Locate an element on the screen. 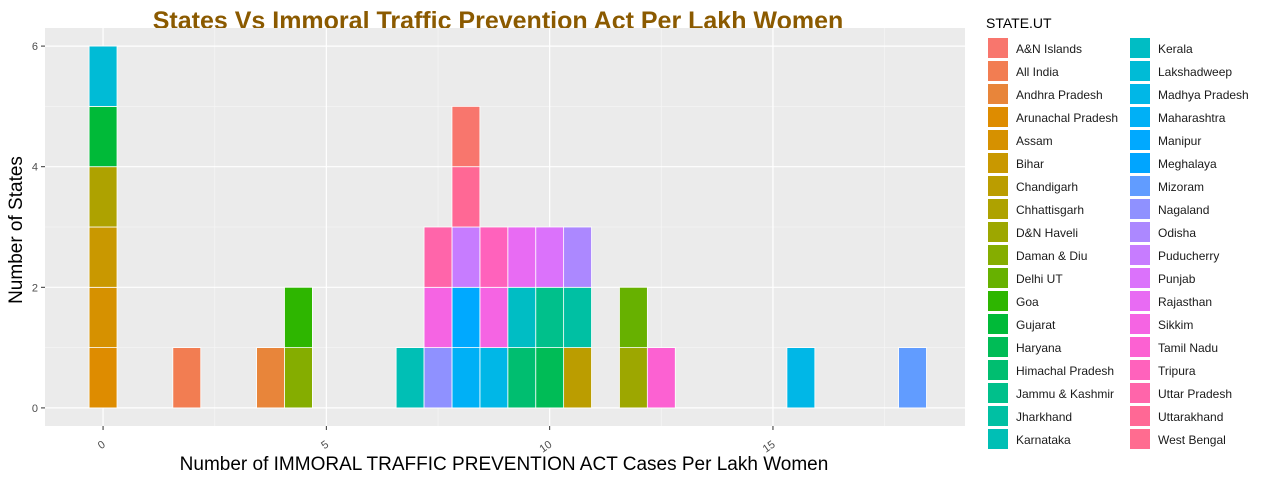 The image size is (1266, 484). legend-label: Odisha is located at coordinates (1177, 233).